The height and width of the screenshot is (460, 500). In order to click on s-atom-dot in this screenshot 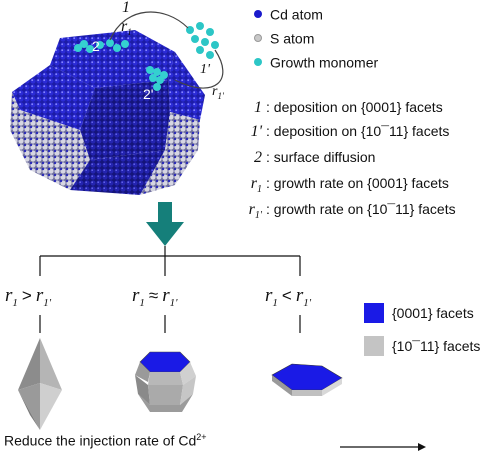, I will do `click(258, 38)`.